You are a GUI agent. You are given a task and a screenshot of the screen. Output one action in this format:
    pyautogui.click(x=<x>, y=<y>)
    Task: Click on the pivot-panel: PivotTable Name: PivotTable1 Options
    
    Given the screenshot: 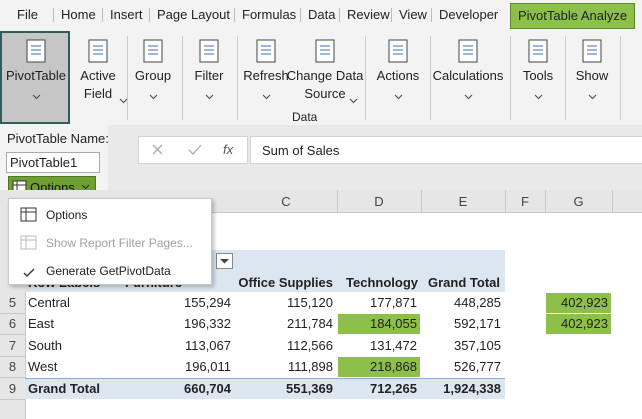 What is the action you would take?
    pyautogui.click(x=54, y=162)
    